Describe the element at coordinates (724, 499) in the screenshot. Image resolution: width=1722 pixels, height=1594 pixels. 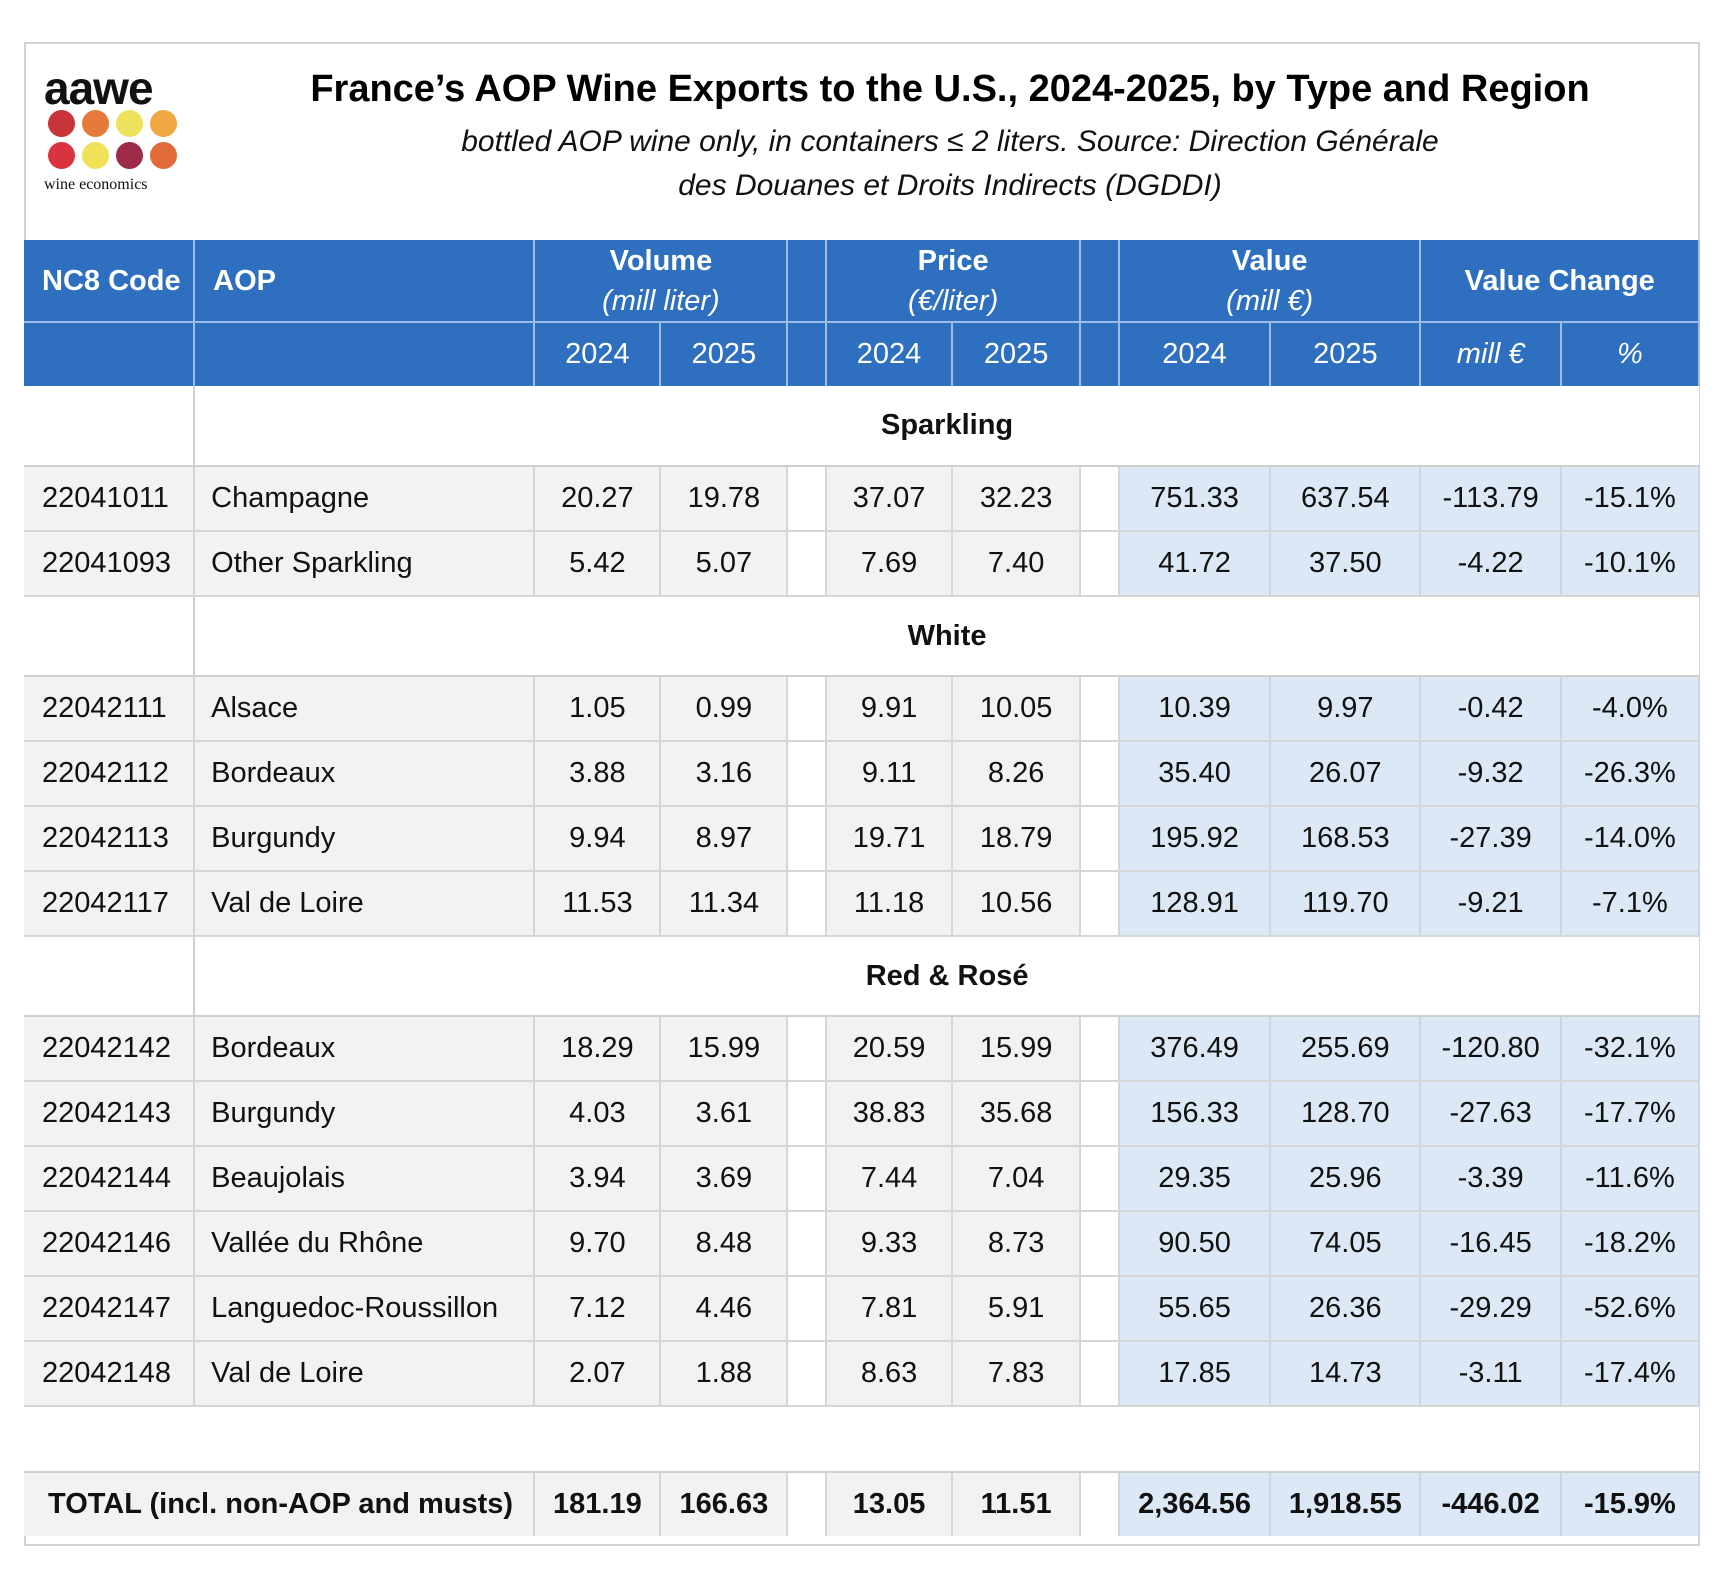
I see `volume-2025-cell: 19.78` at that location.